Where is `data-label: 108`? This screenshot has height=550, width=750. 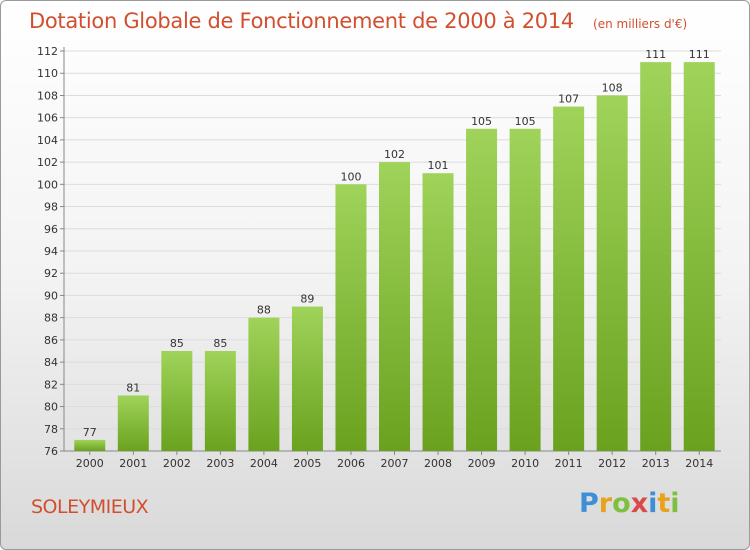
data-label: 108 is located at coordinates (612, 87).